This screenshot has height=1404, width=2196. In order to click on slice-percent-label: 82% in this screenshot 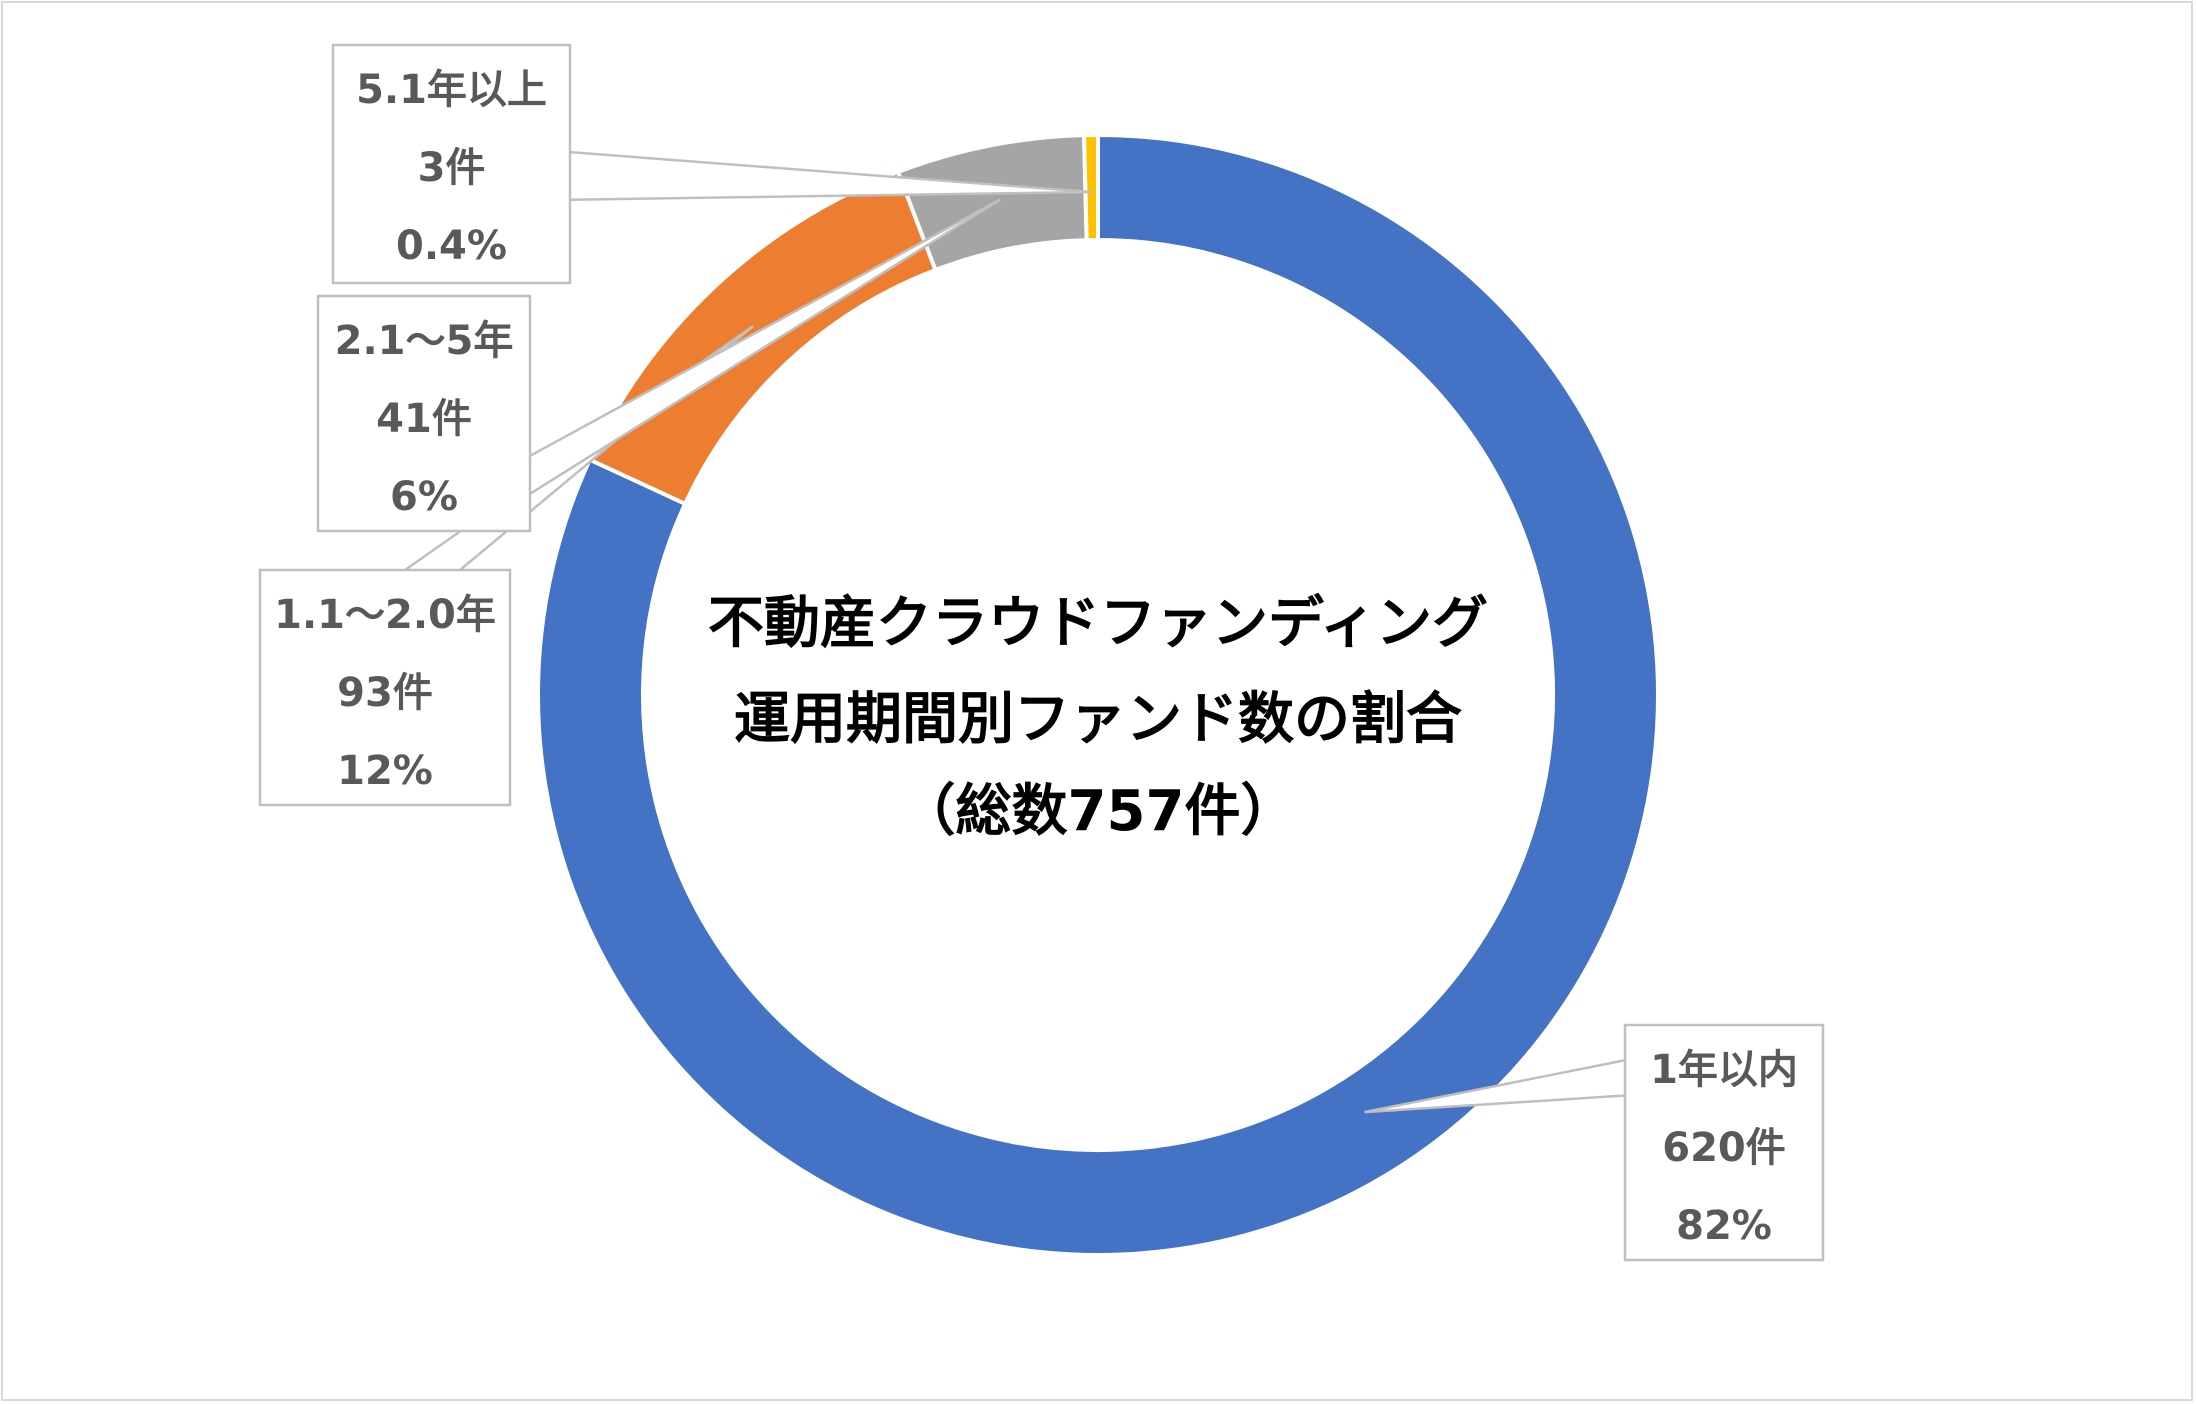, I will do `click(1724, 1226)`.